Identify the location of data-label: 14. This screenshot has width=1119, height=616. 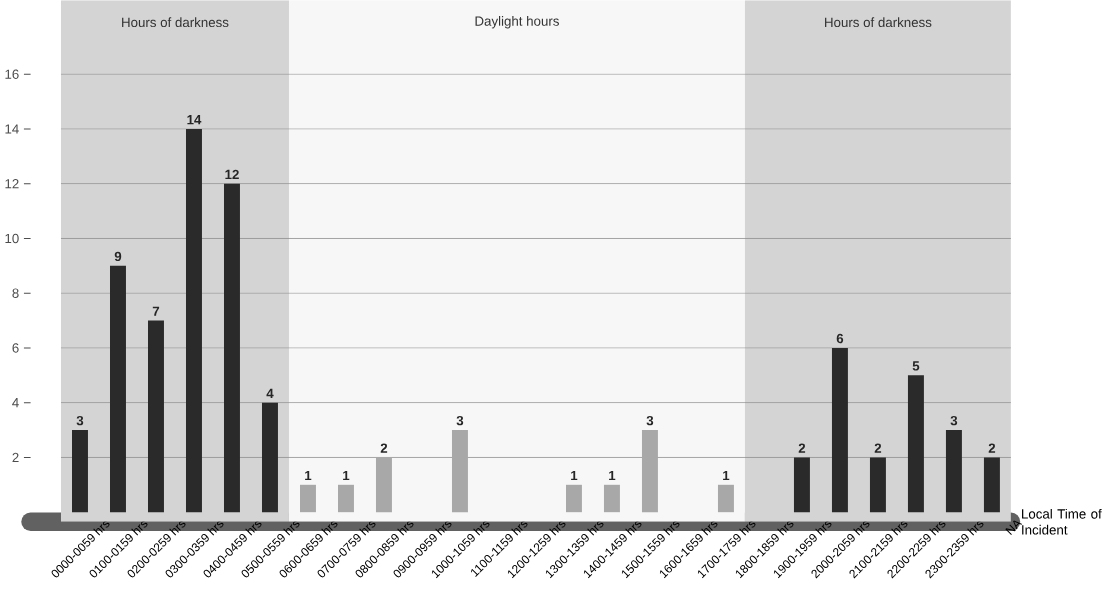
(194, 120).